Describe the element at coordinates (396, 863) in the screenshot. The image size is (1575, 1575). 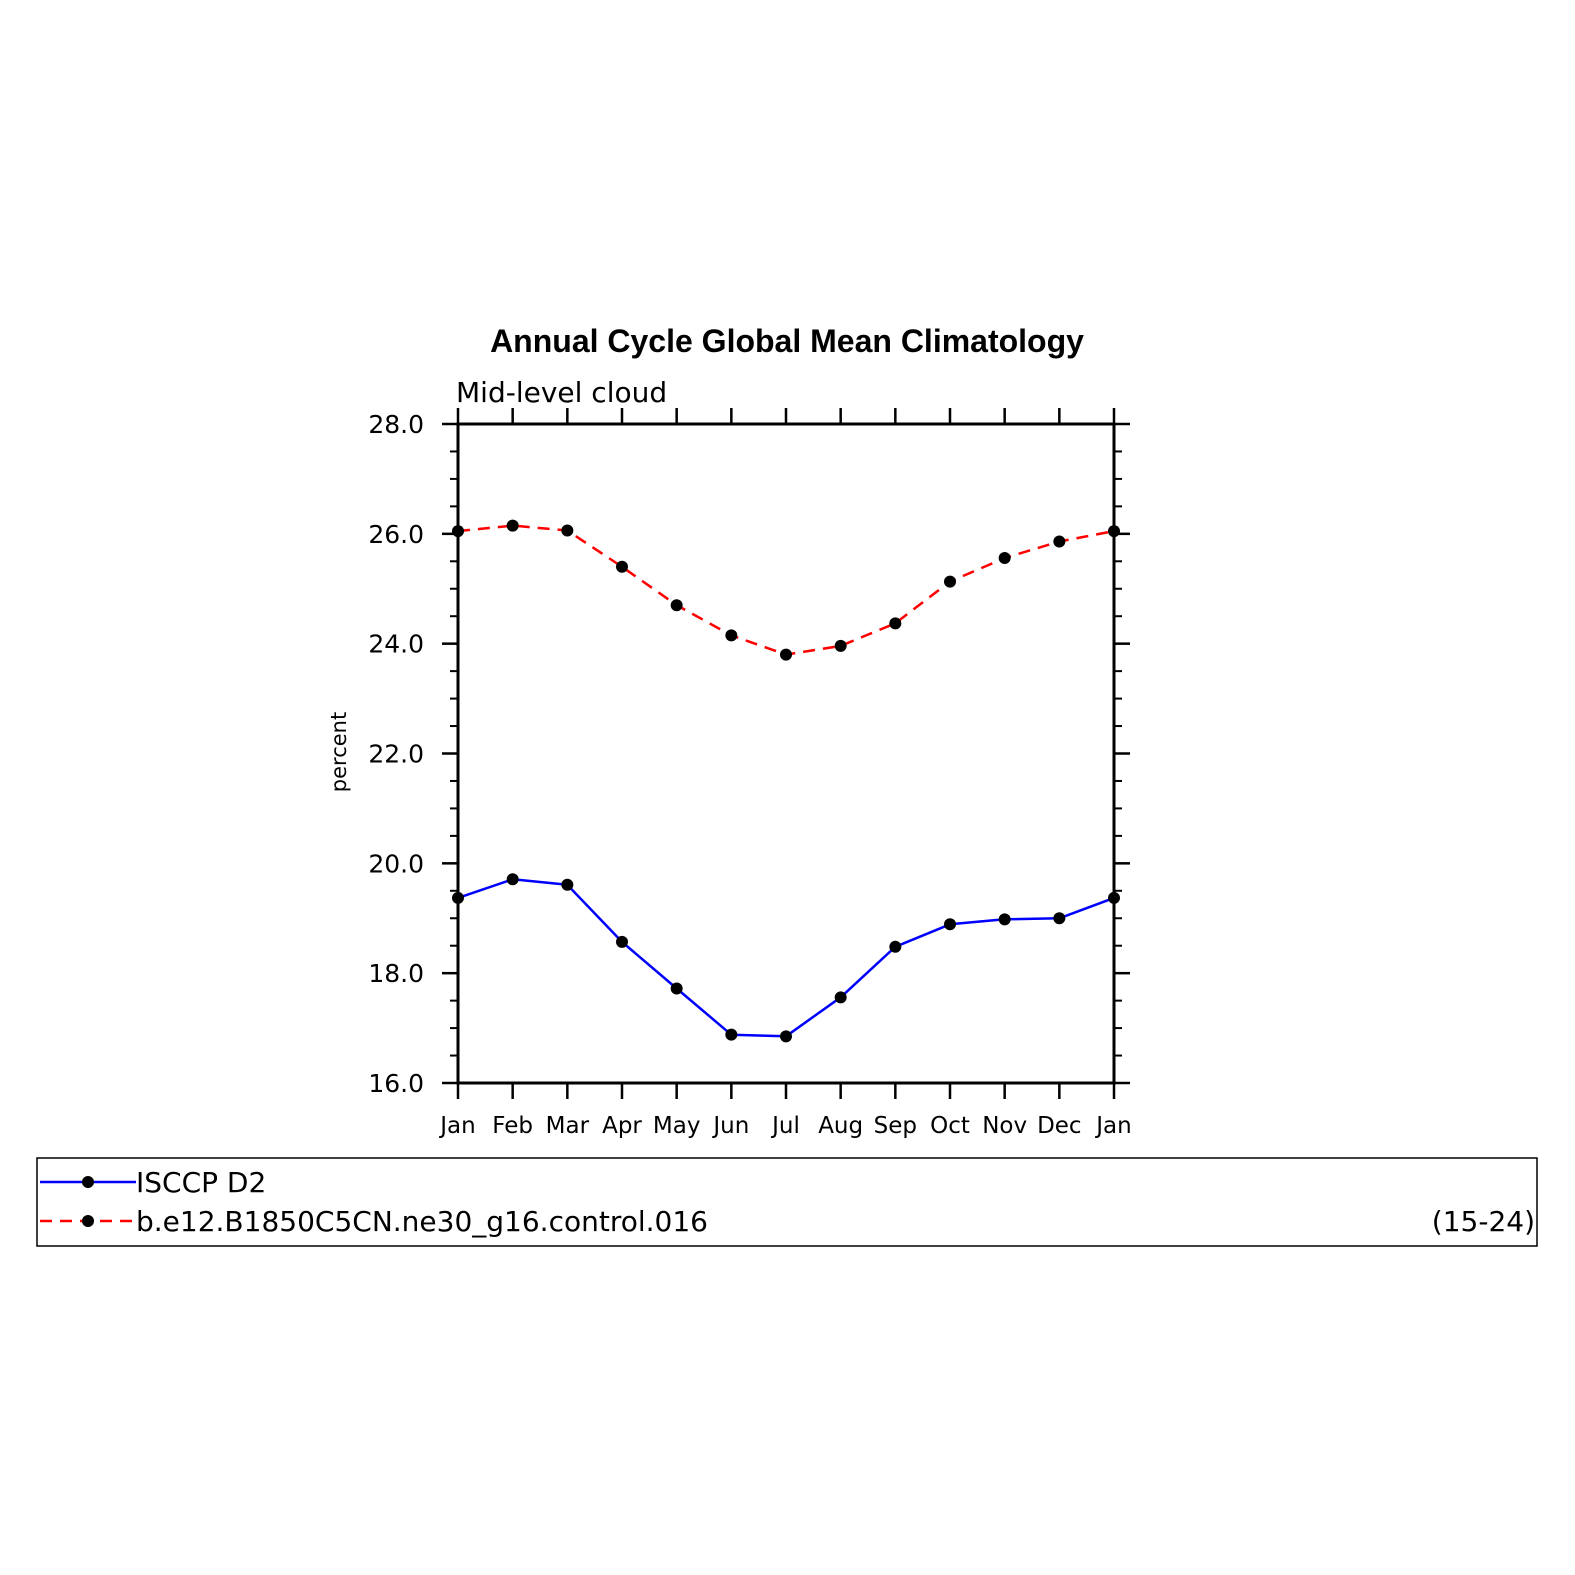
I see `y-tick-label: 20.0` at that location.